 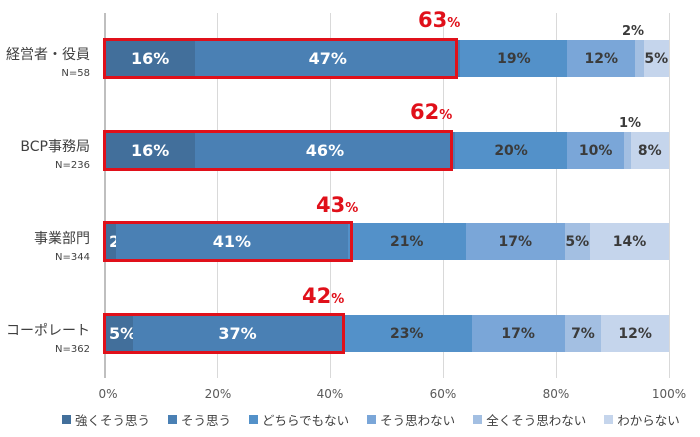 I want to click on segment-neutral: 21%, so click(x=406, y=241).